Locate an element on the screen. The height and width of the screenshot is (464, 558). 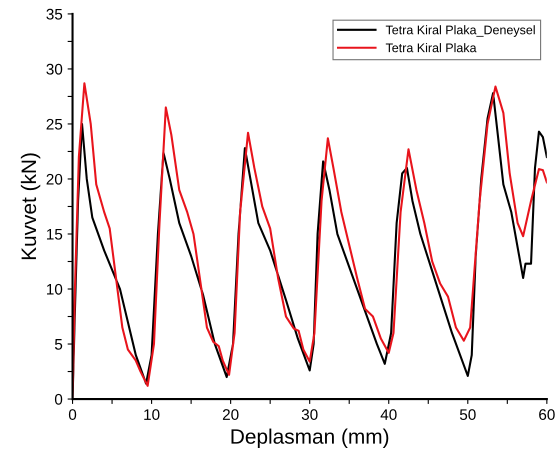
legend-label: Tetra Kiral Plaka is located at coordinates (431, 47).